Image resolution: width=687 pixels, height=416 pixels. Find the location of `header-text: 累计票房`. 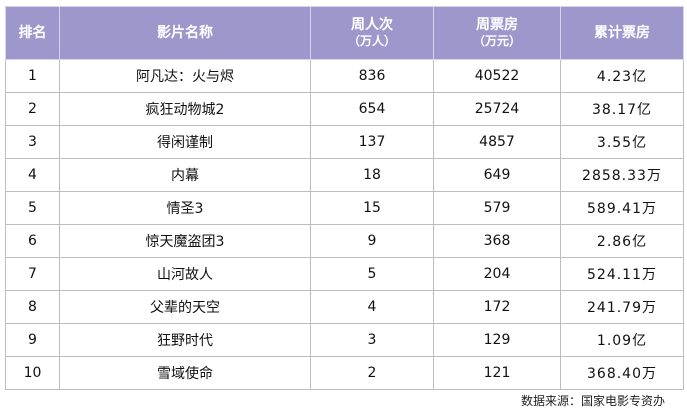

header-text: 累计票房 is located at coordinates (622, 33).